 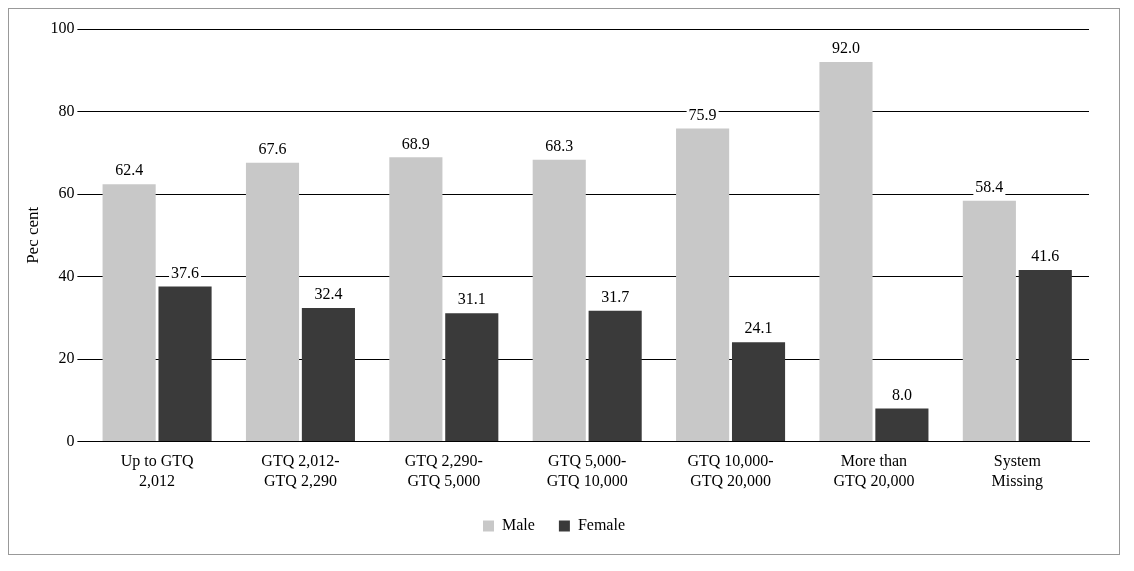 I want to click on y-tick-label: 20, so click(x=66, y=358).